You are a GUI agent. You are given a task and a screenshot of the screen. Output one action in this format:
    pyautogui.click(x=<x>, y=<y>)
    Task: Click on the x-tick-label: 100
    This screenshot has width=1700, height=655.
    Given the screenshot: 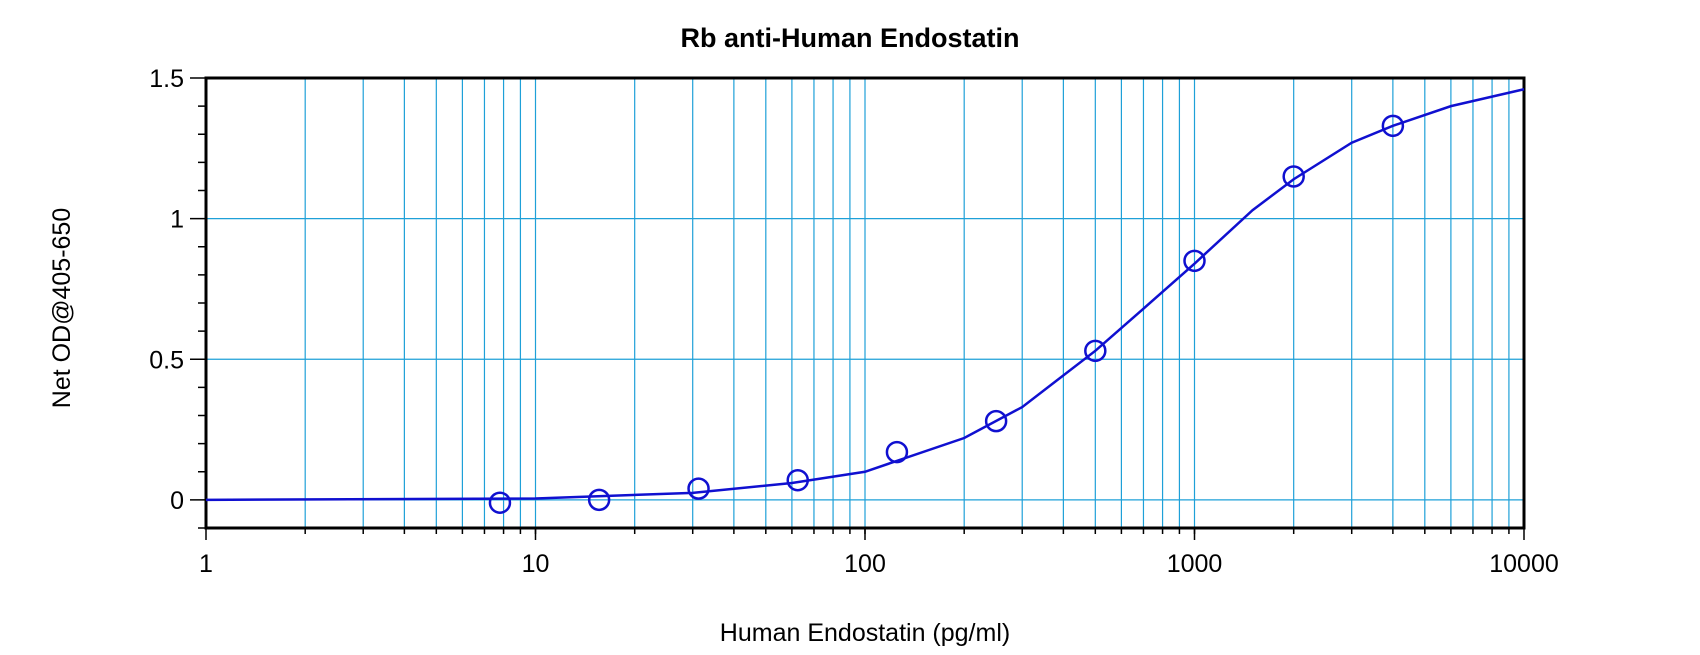 What is the action you would take?
    pyautogui.click(x=865, y=564)
    